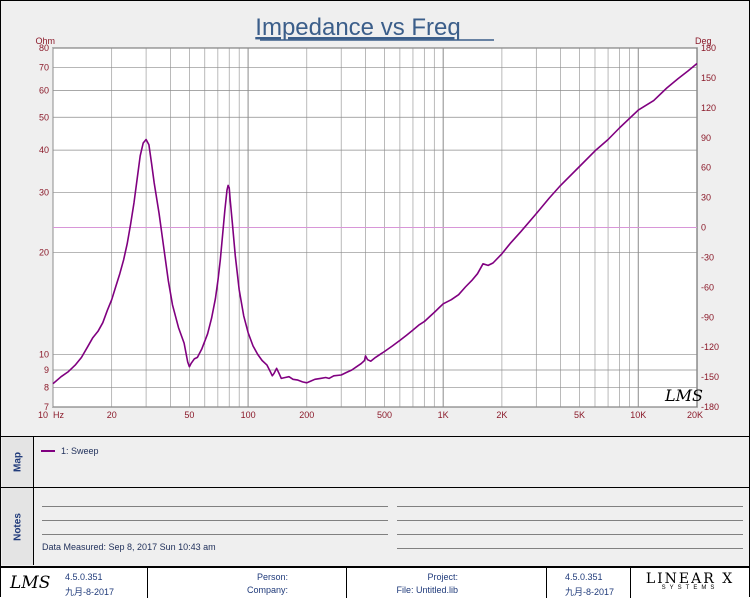 This screenshot has height=598, width=750. Describe the element at coordinates (707, 317) in the screenshot. I see `y-right-tick-label: -90` at that location.